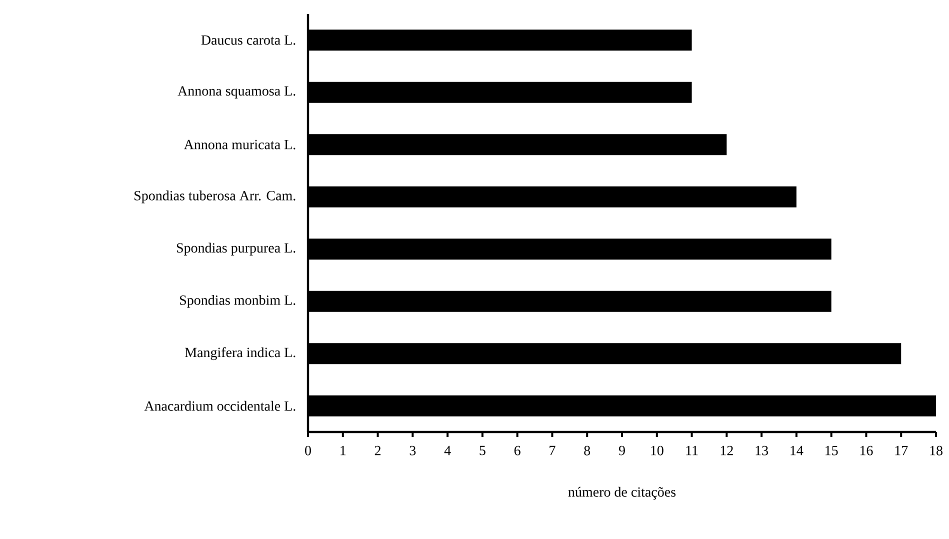 This screenshot has height=539, width=949. I want to click on x-tick-label: 5, so click(483, 451).